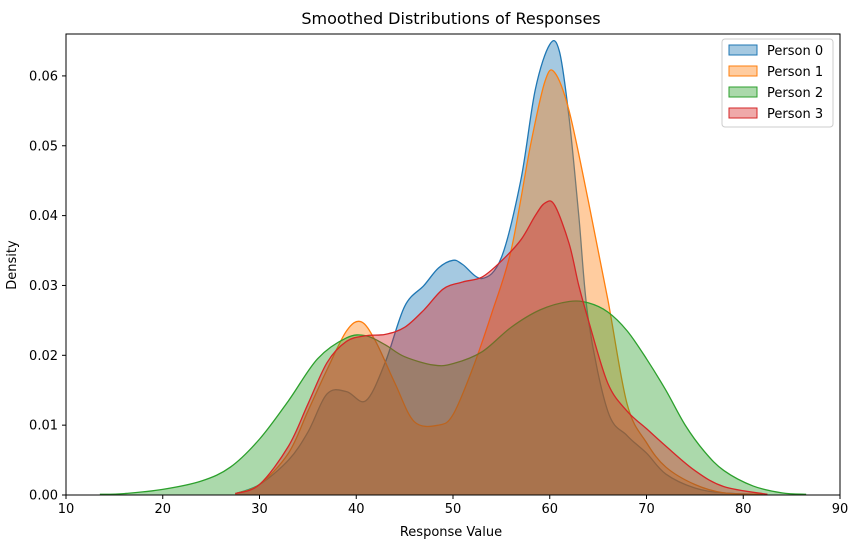  Describe the element at coordinates (43, 426) in the screenshot. I see `y-tick-label-1: 0.01` at that location.